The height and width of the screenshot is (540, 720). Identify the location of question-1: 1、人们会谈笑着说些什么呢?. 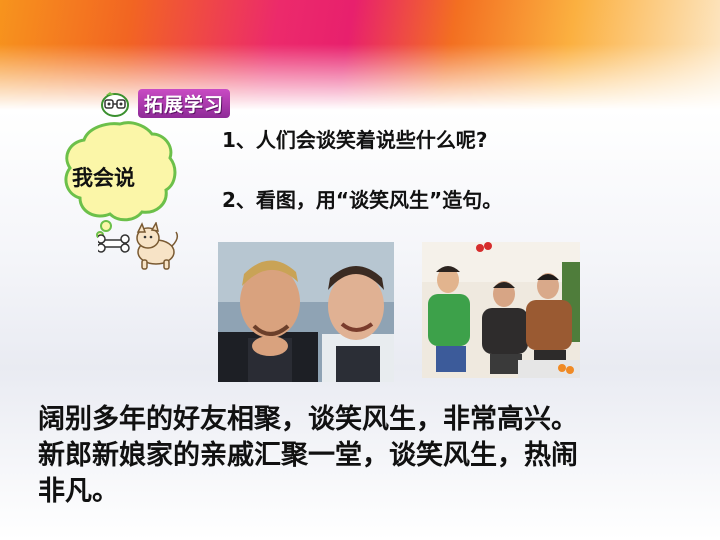
(355, 140).